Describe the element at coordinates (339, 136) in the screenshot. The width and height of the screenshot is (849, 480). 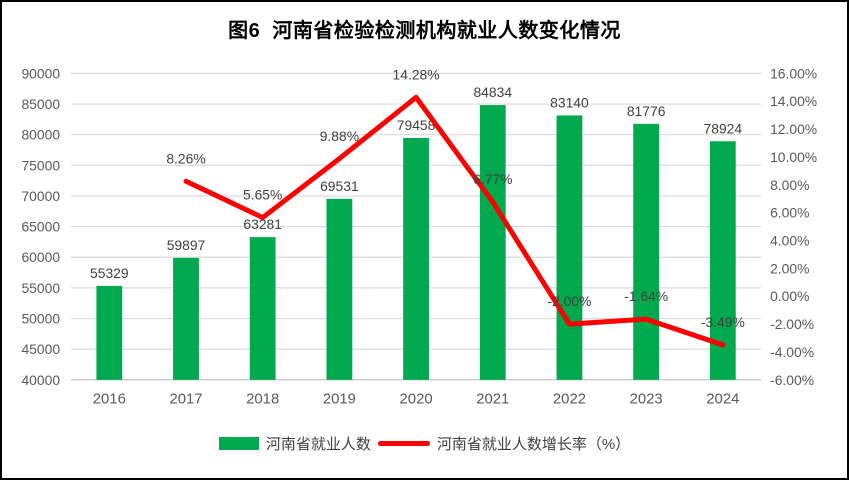
I see `line-value-label: 9.88%` at that location.